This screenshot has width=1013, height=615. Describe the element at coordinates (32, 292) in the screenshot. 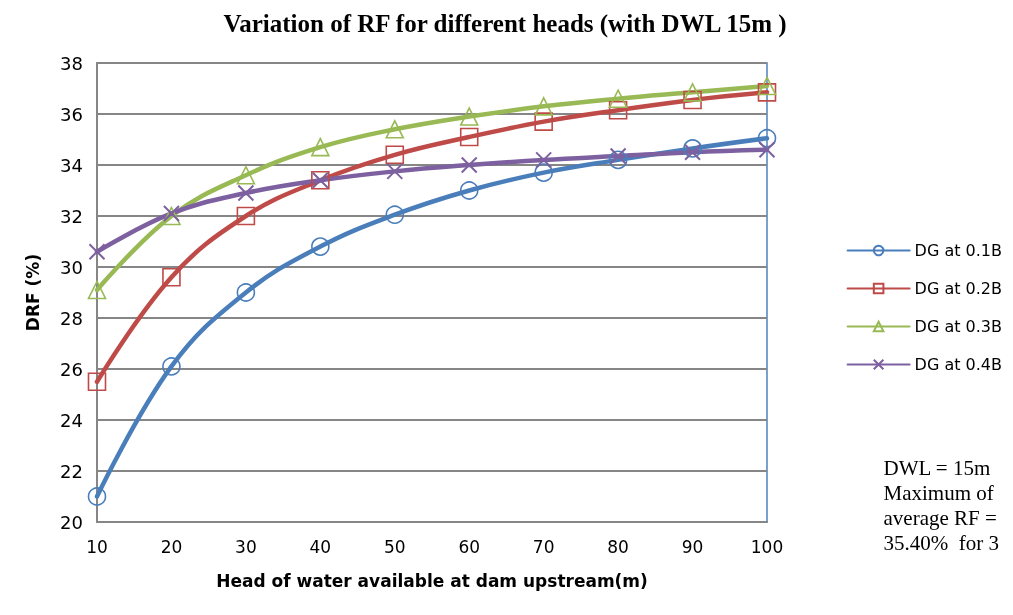

I see `y-axis-title: DRF (%)` at that location.